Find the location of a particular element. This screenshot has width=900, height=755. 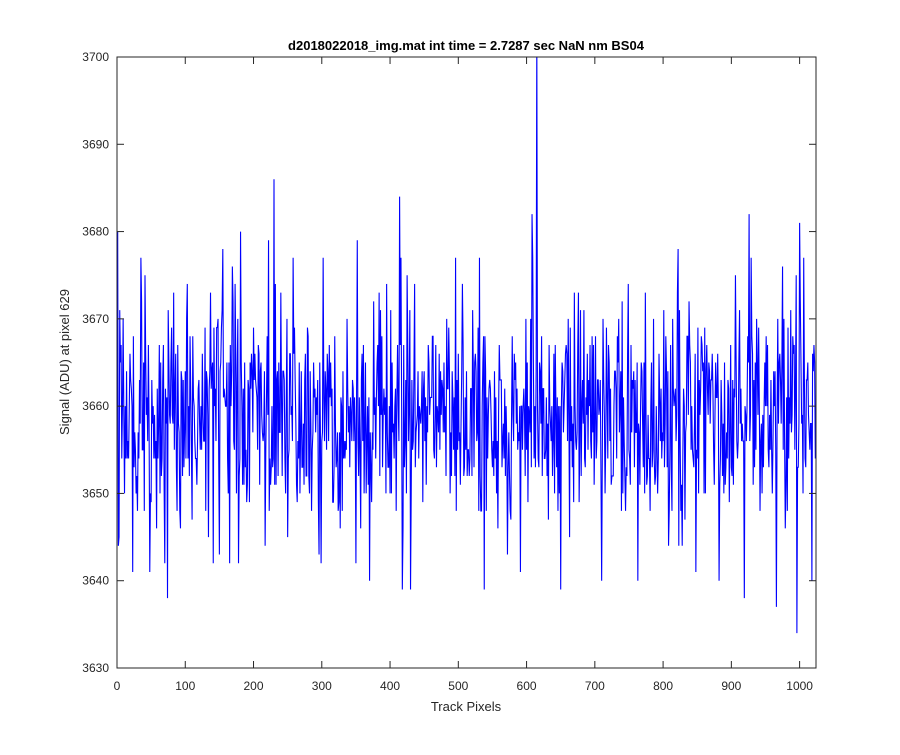

x-tick-label: 900 is located at coordinates (731, 686).